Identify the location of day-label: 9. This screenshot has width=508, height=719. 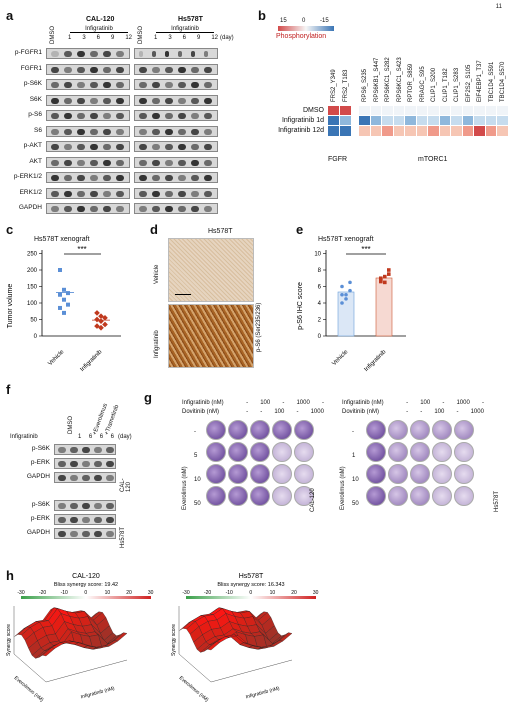
(198, 38).